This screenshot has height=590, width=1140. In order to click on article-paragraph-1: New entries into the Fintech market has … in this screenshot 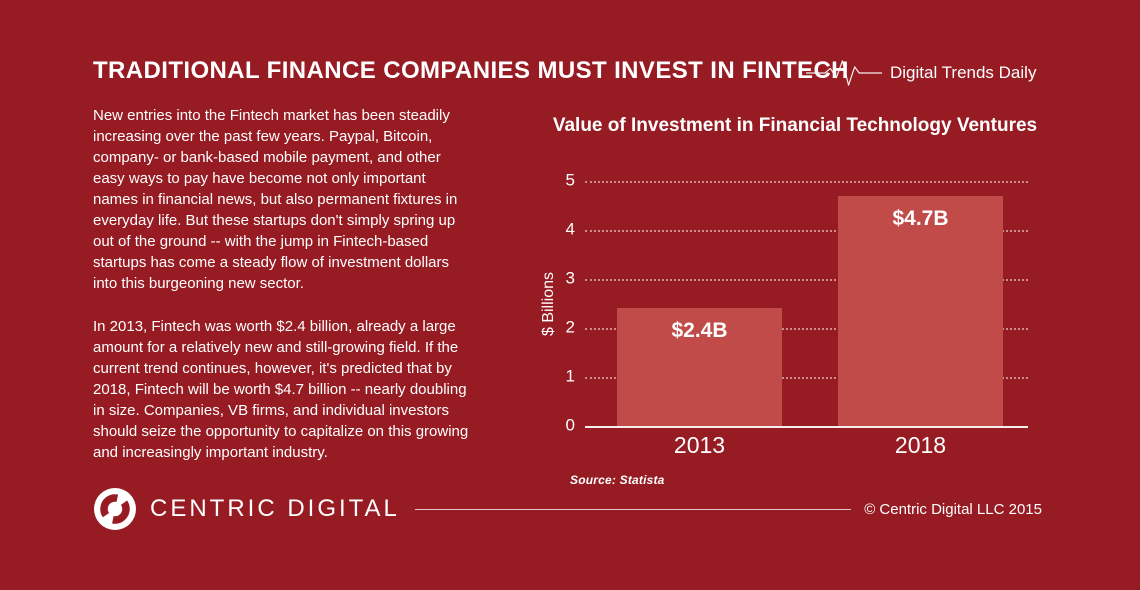, I will do `click(275, 199)`.